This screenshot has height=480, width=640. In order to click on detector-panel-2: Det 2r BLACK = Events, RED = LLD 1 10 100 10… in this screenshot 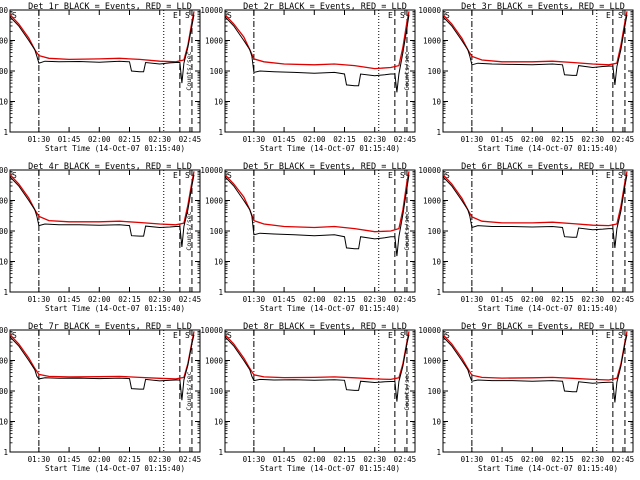, I will do `click(300, 77)`.